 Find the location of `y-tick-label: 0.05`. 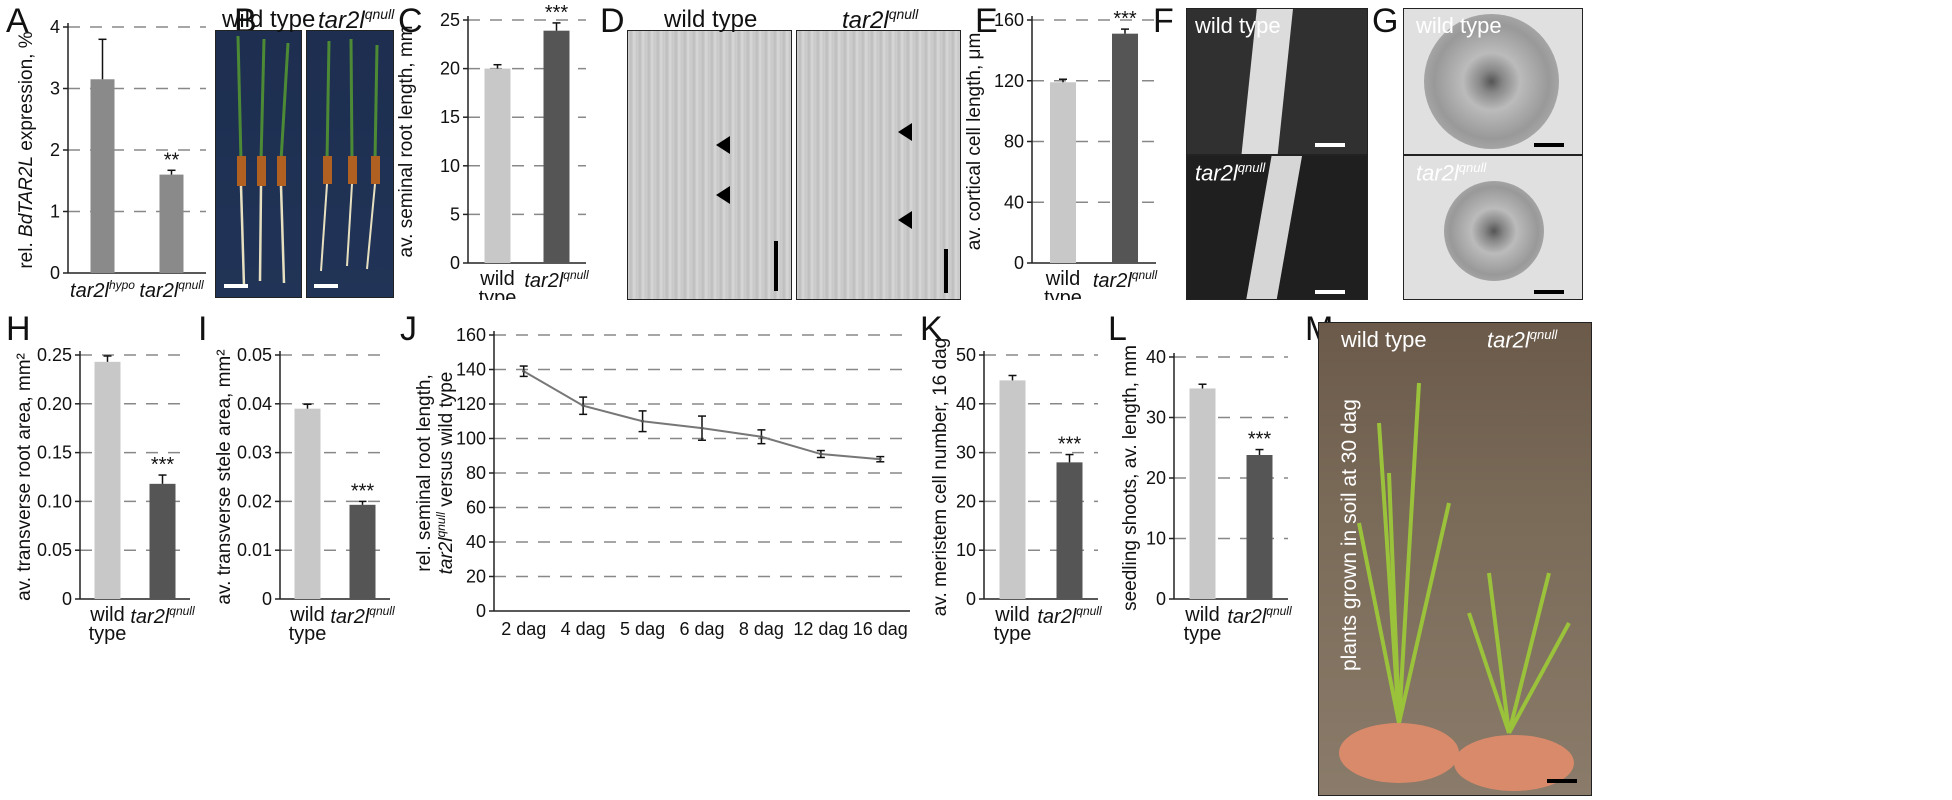

y-tick-label: 0.05 is located at coordinates (54, 550).